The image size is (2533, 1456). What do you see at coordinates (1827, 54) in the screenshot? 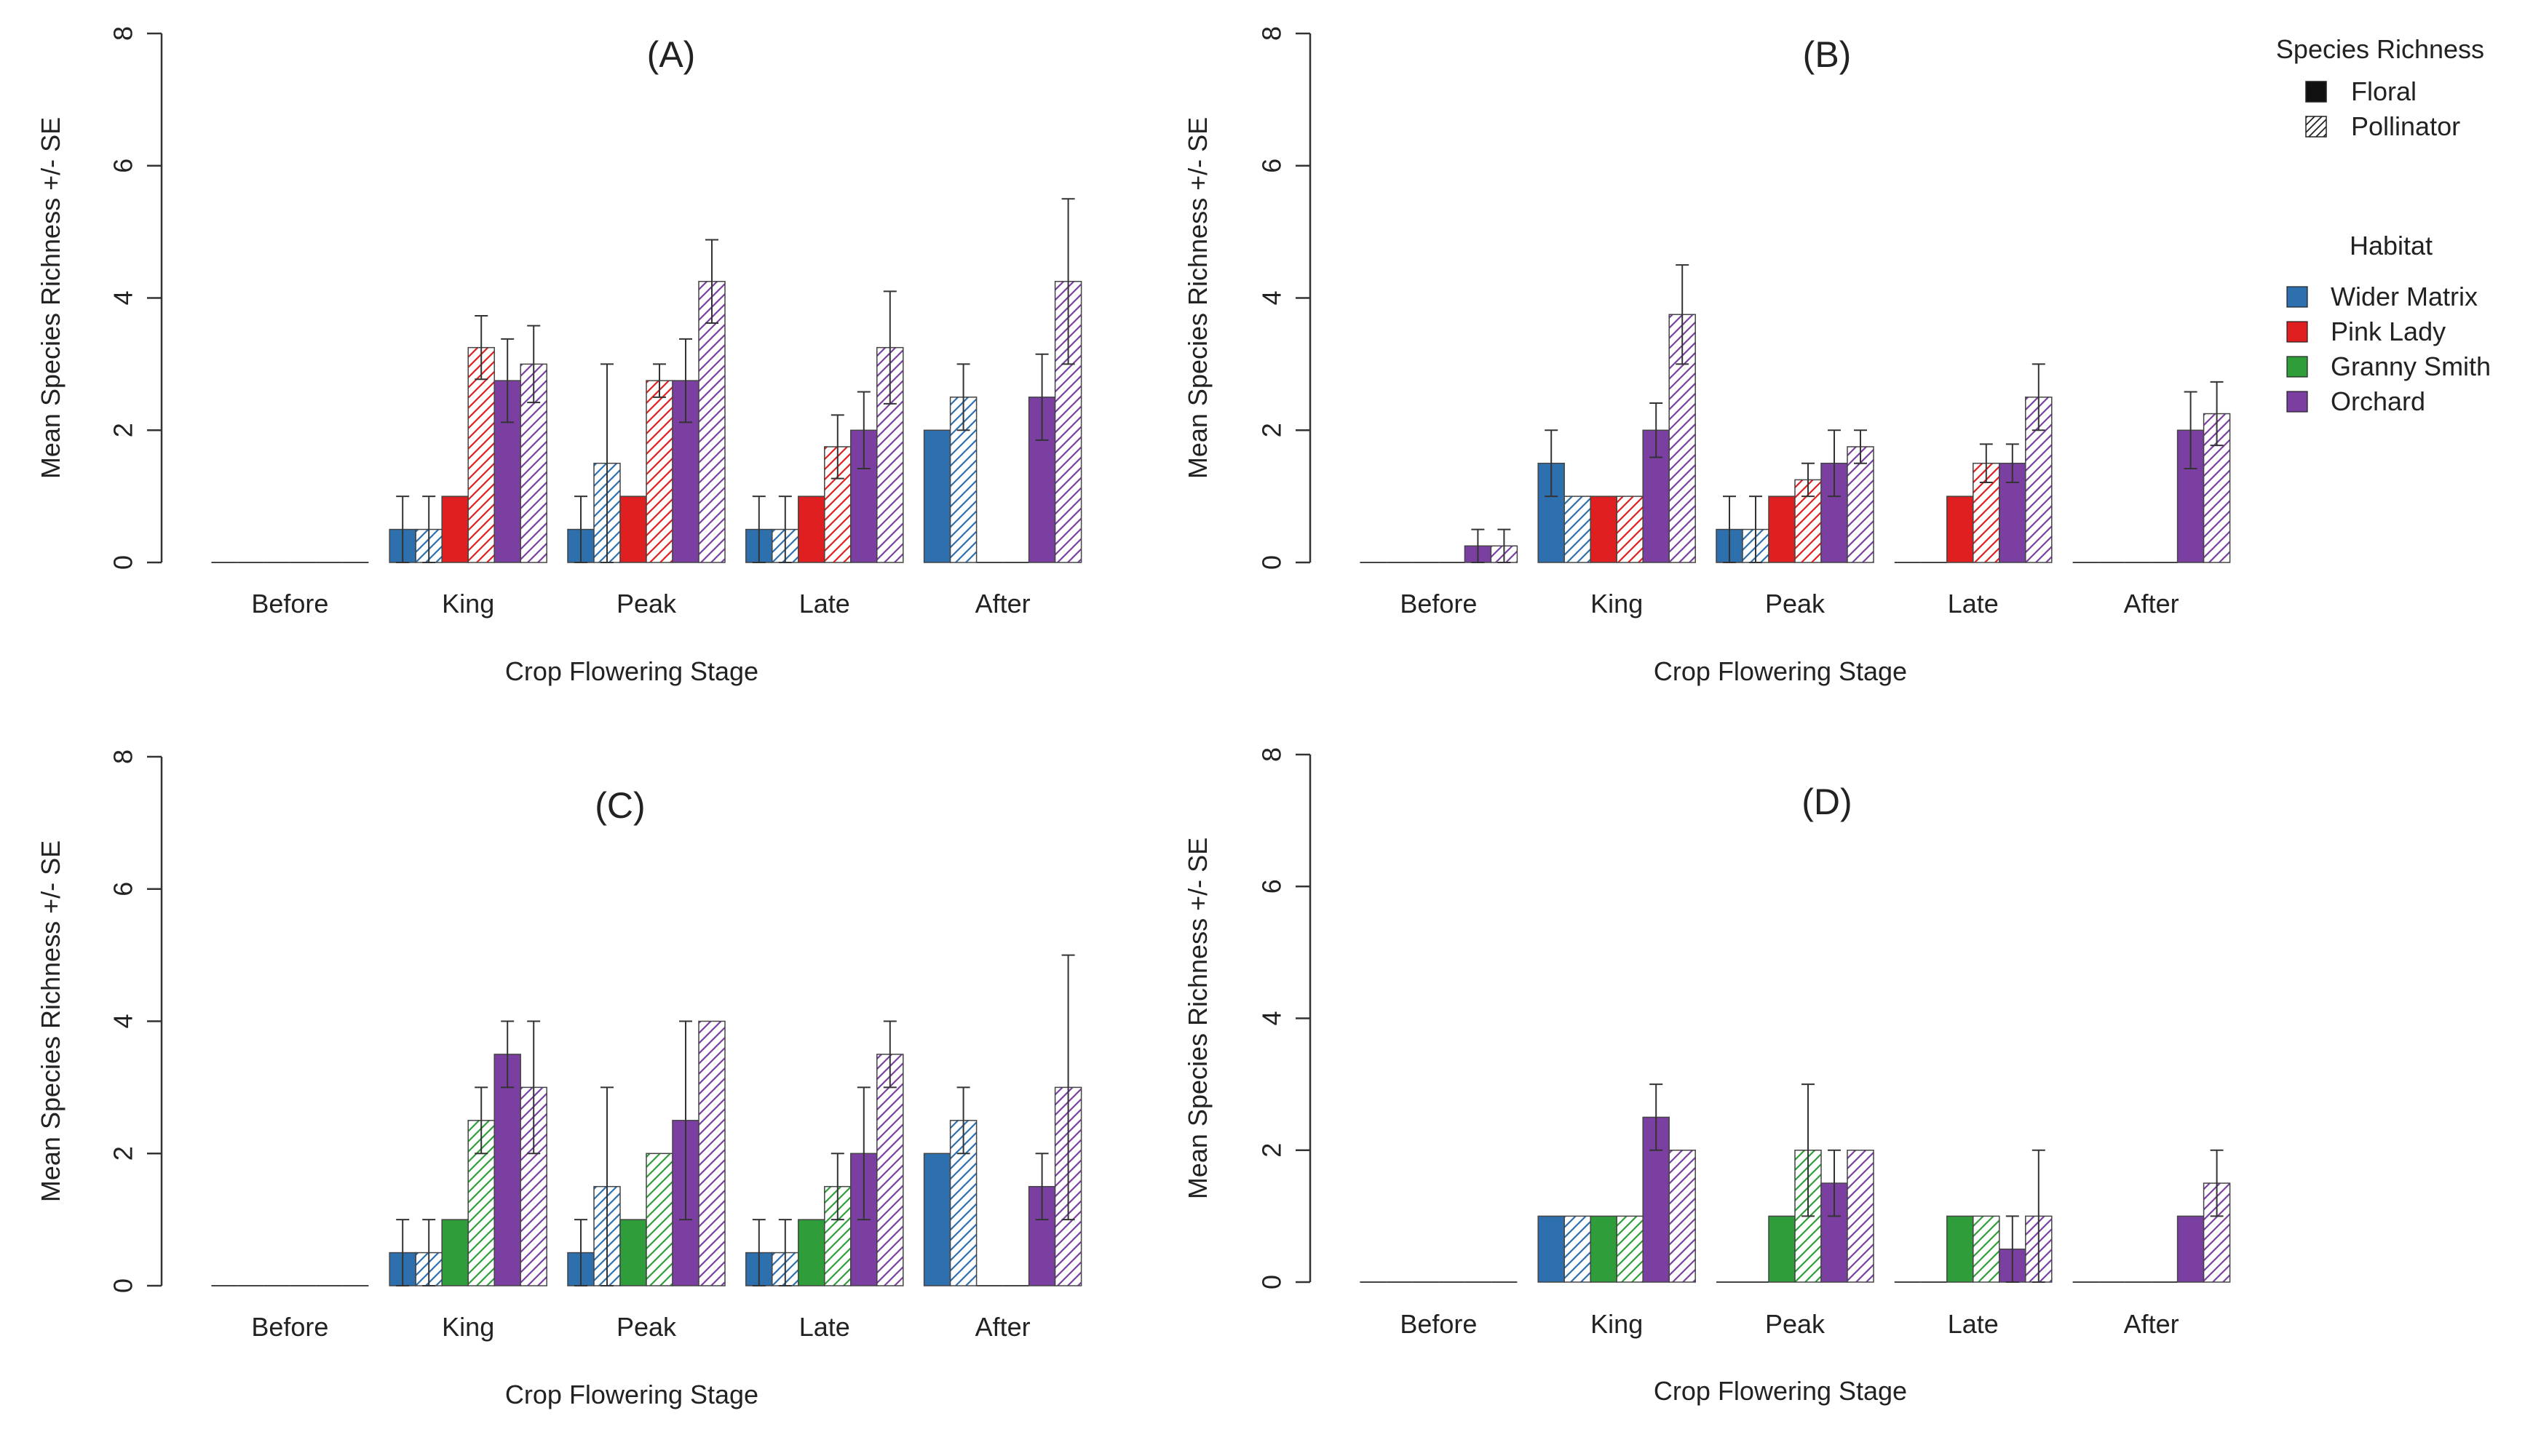
I see `panel-title: (B)` at bounding box center [1827, 54].